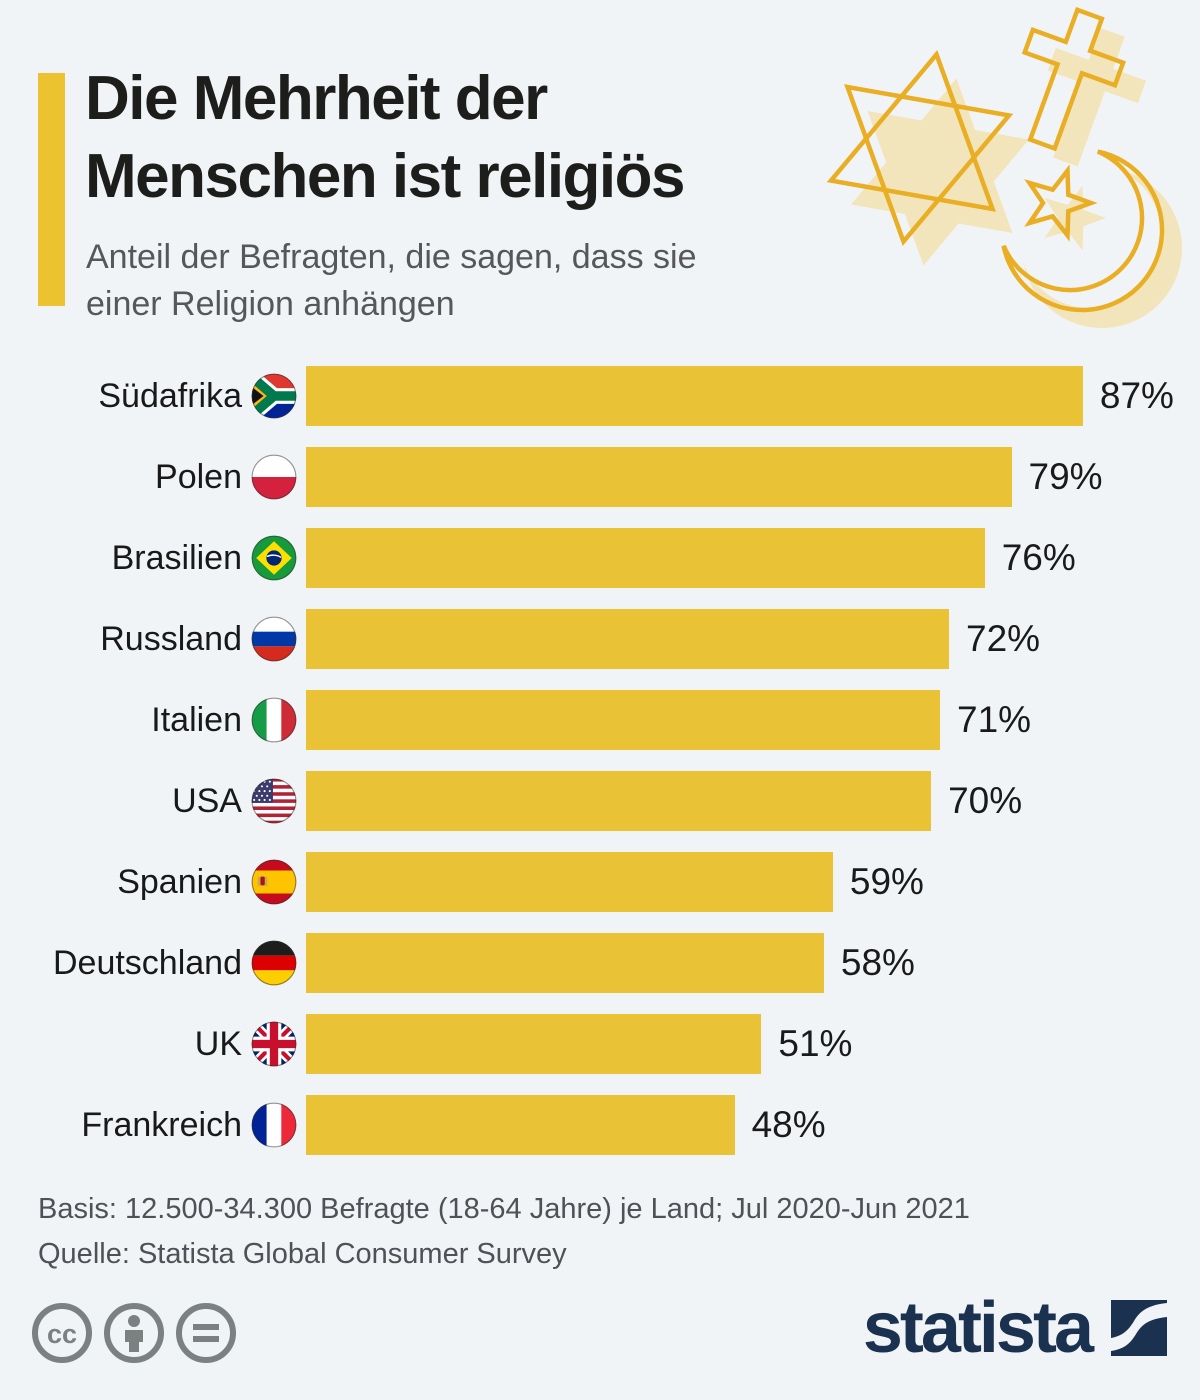  Describe the element at coordinates (198, 476) in the screenshot. I see `country-label: Polen` at that location.